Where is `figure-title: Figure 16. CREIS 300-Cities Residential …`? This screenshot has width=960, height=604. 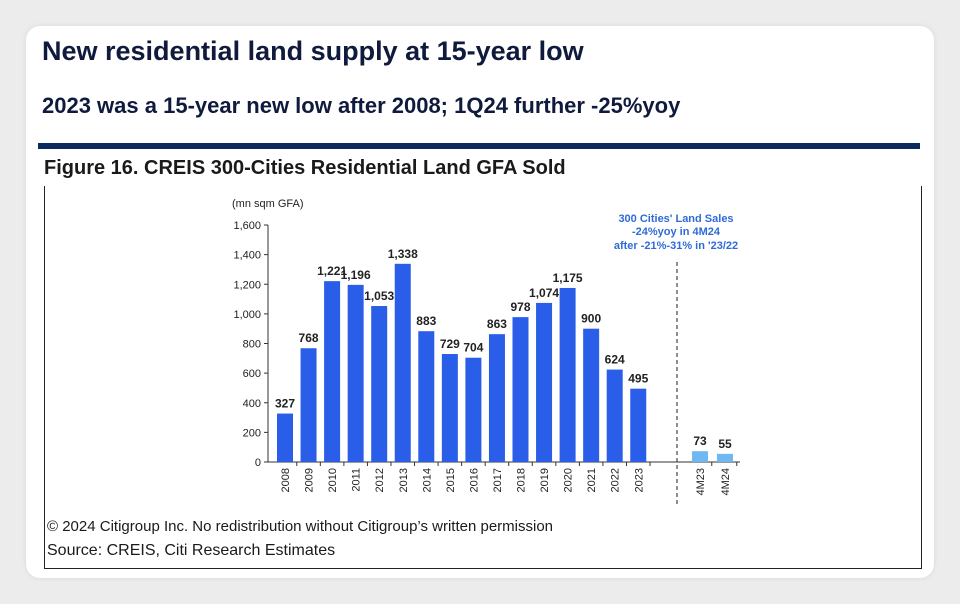 figure-title: Figure 16. CREIS 300-Cities Residential … is located at coordinates (305, 168).